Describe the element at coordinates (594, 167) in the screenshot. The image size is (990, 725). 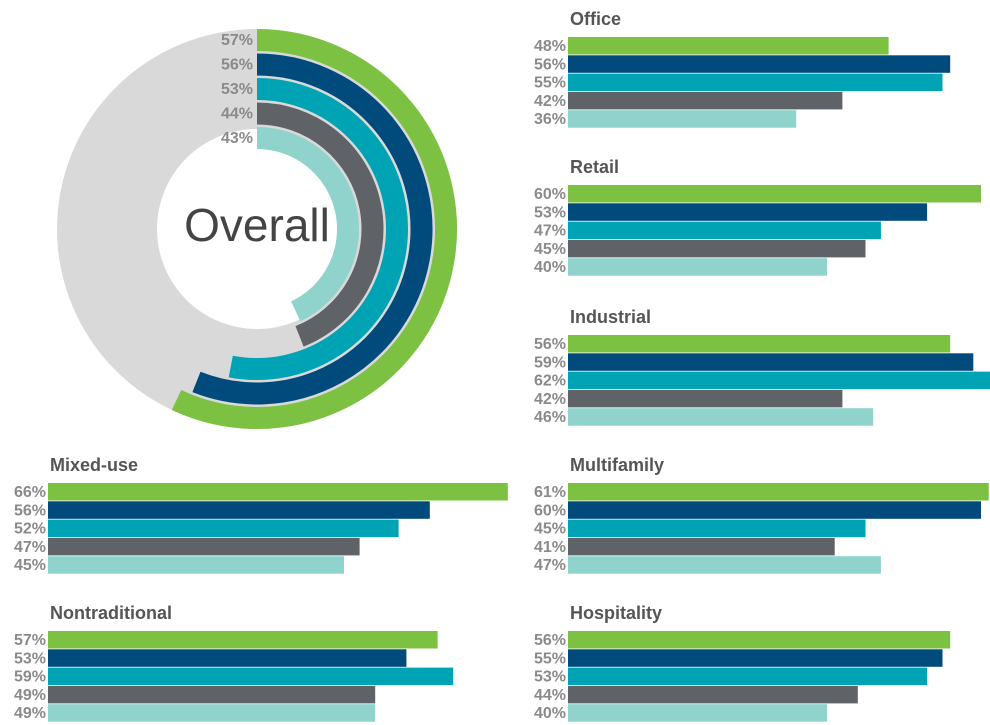
I see `chart-title: Retail` at that location.